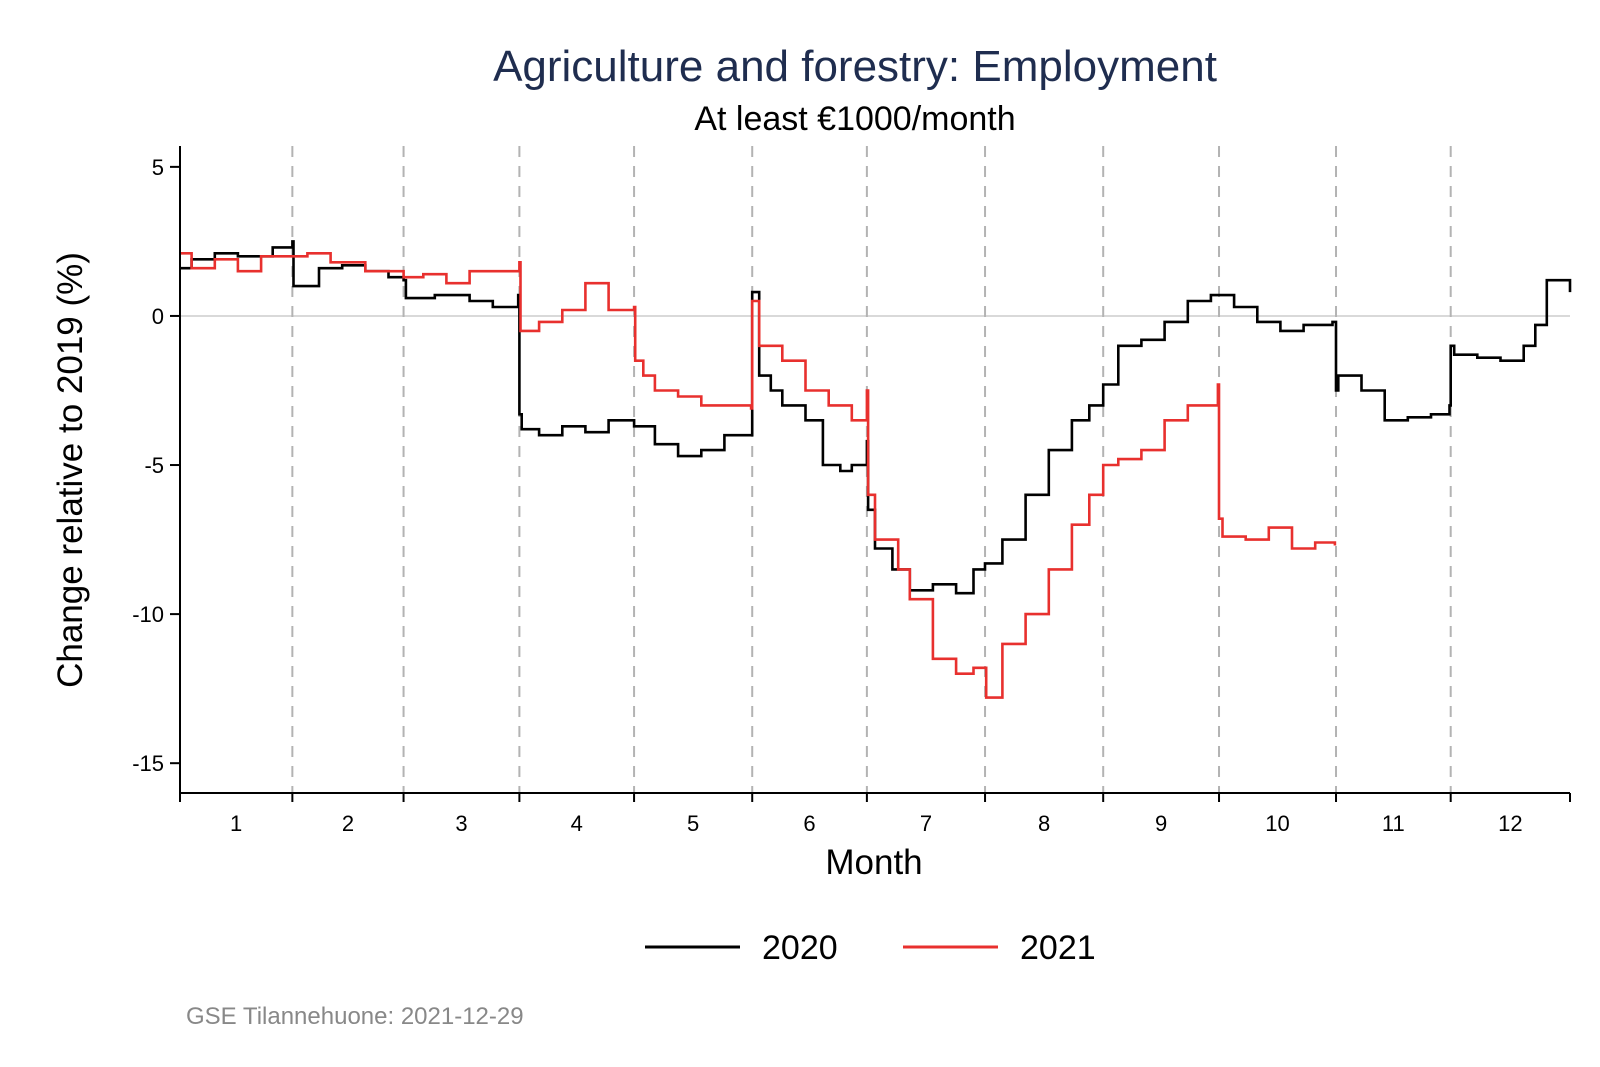 The image size is (1600, 1067). I want to click on x-tick-label: 1, so click(236, 823).